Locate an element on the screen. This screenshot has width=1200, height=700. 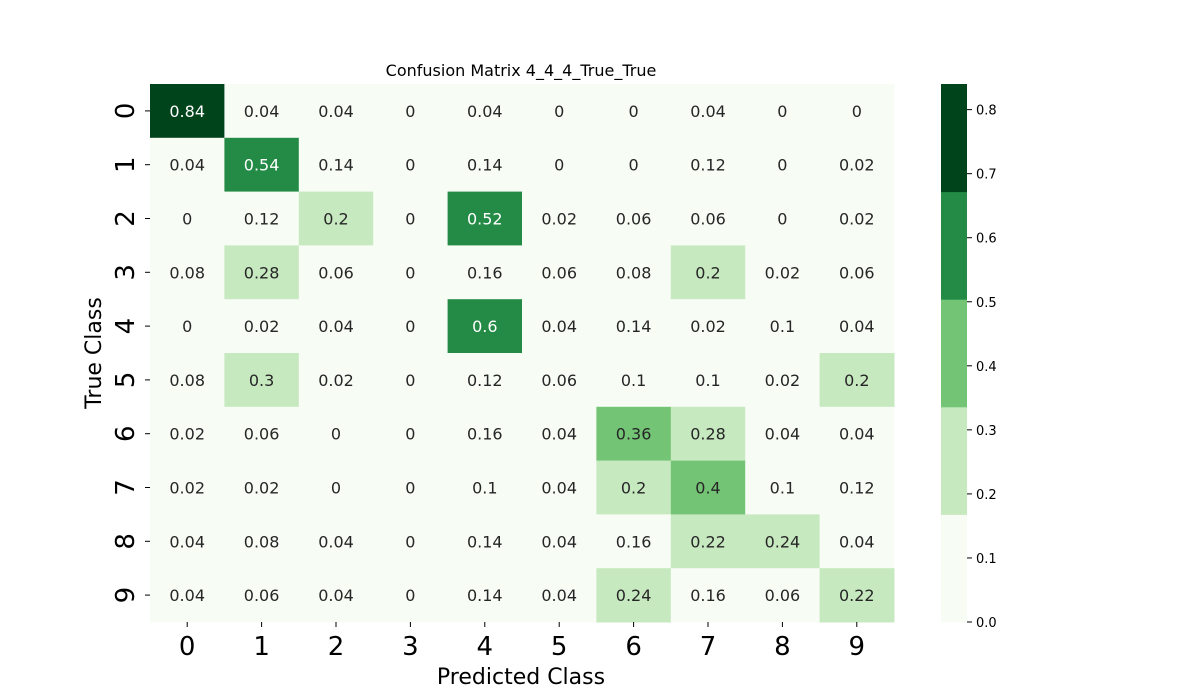
x-tick-label: 0 is located at coordinates (187, 647).